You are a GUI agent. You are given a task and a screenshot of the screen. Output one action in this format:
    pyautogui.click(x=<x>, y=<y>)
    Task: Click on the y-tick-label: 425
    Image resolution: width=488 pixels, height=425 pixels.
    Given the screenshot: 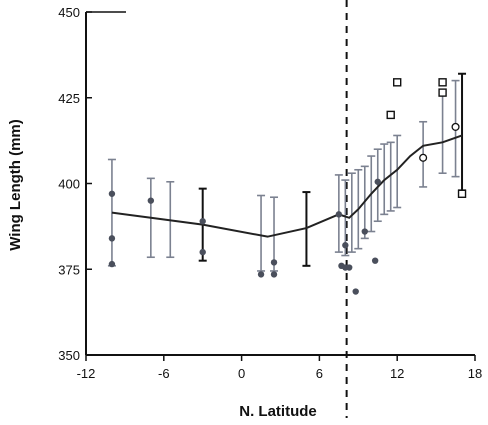 What is the action you would take?
    pyautogui.click(x=69, y=98)
    